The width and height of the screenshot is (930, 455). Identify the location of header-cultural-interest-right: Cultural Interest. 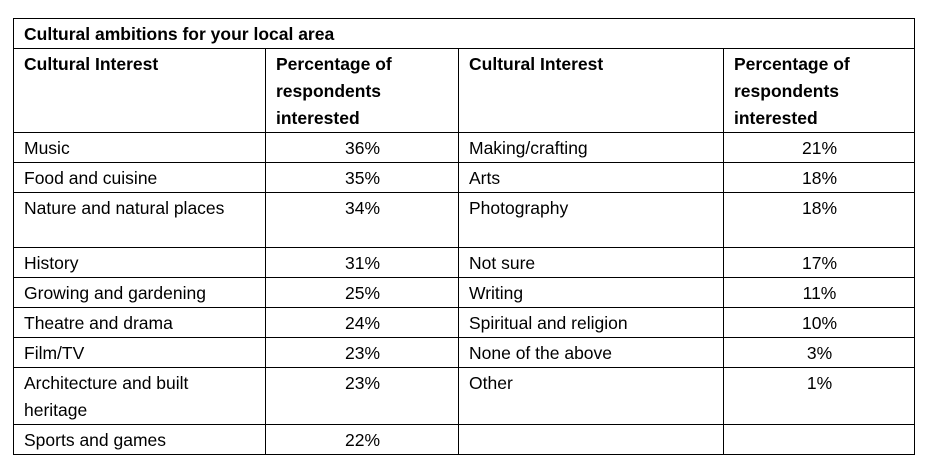
(591, 90).